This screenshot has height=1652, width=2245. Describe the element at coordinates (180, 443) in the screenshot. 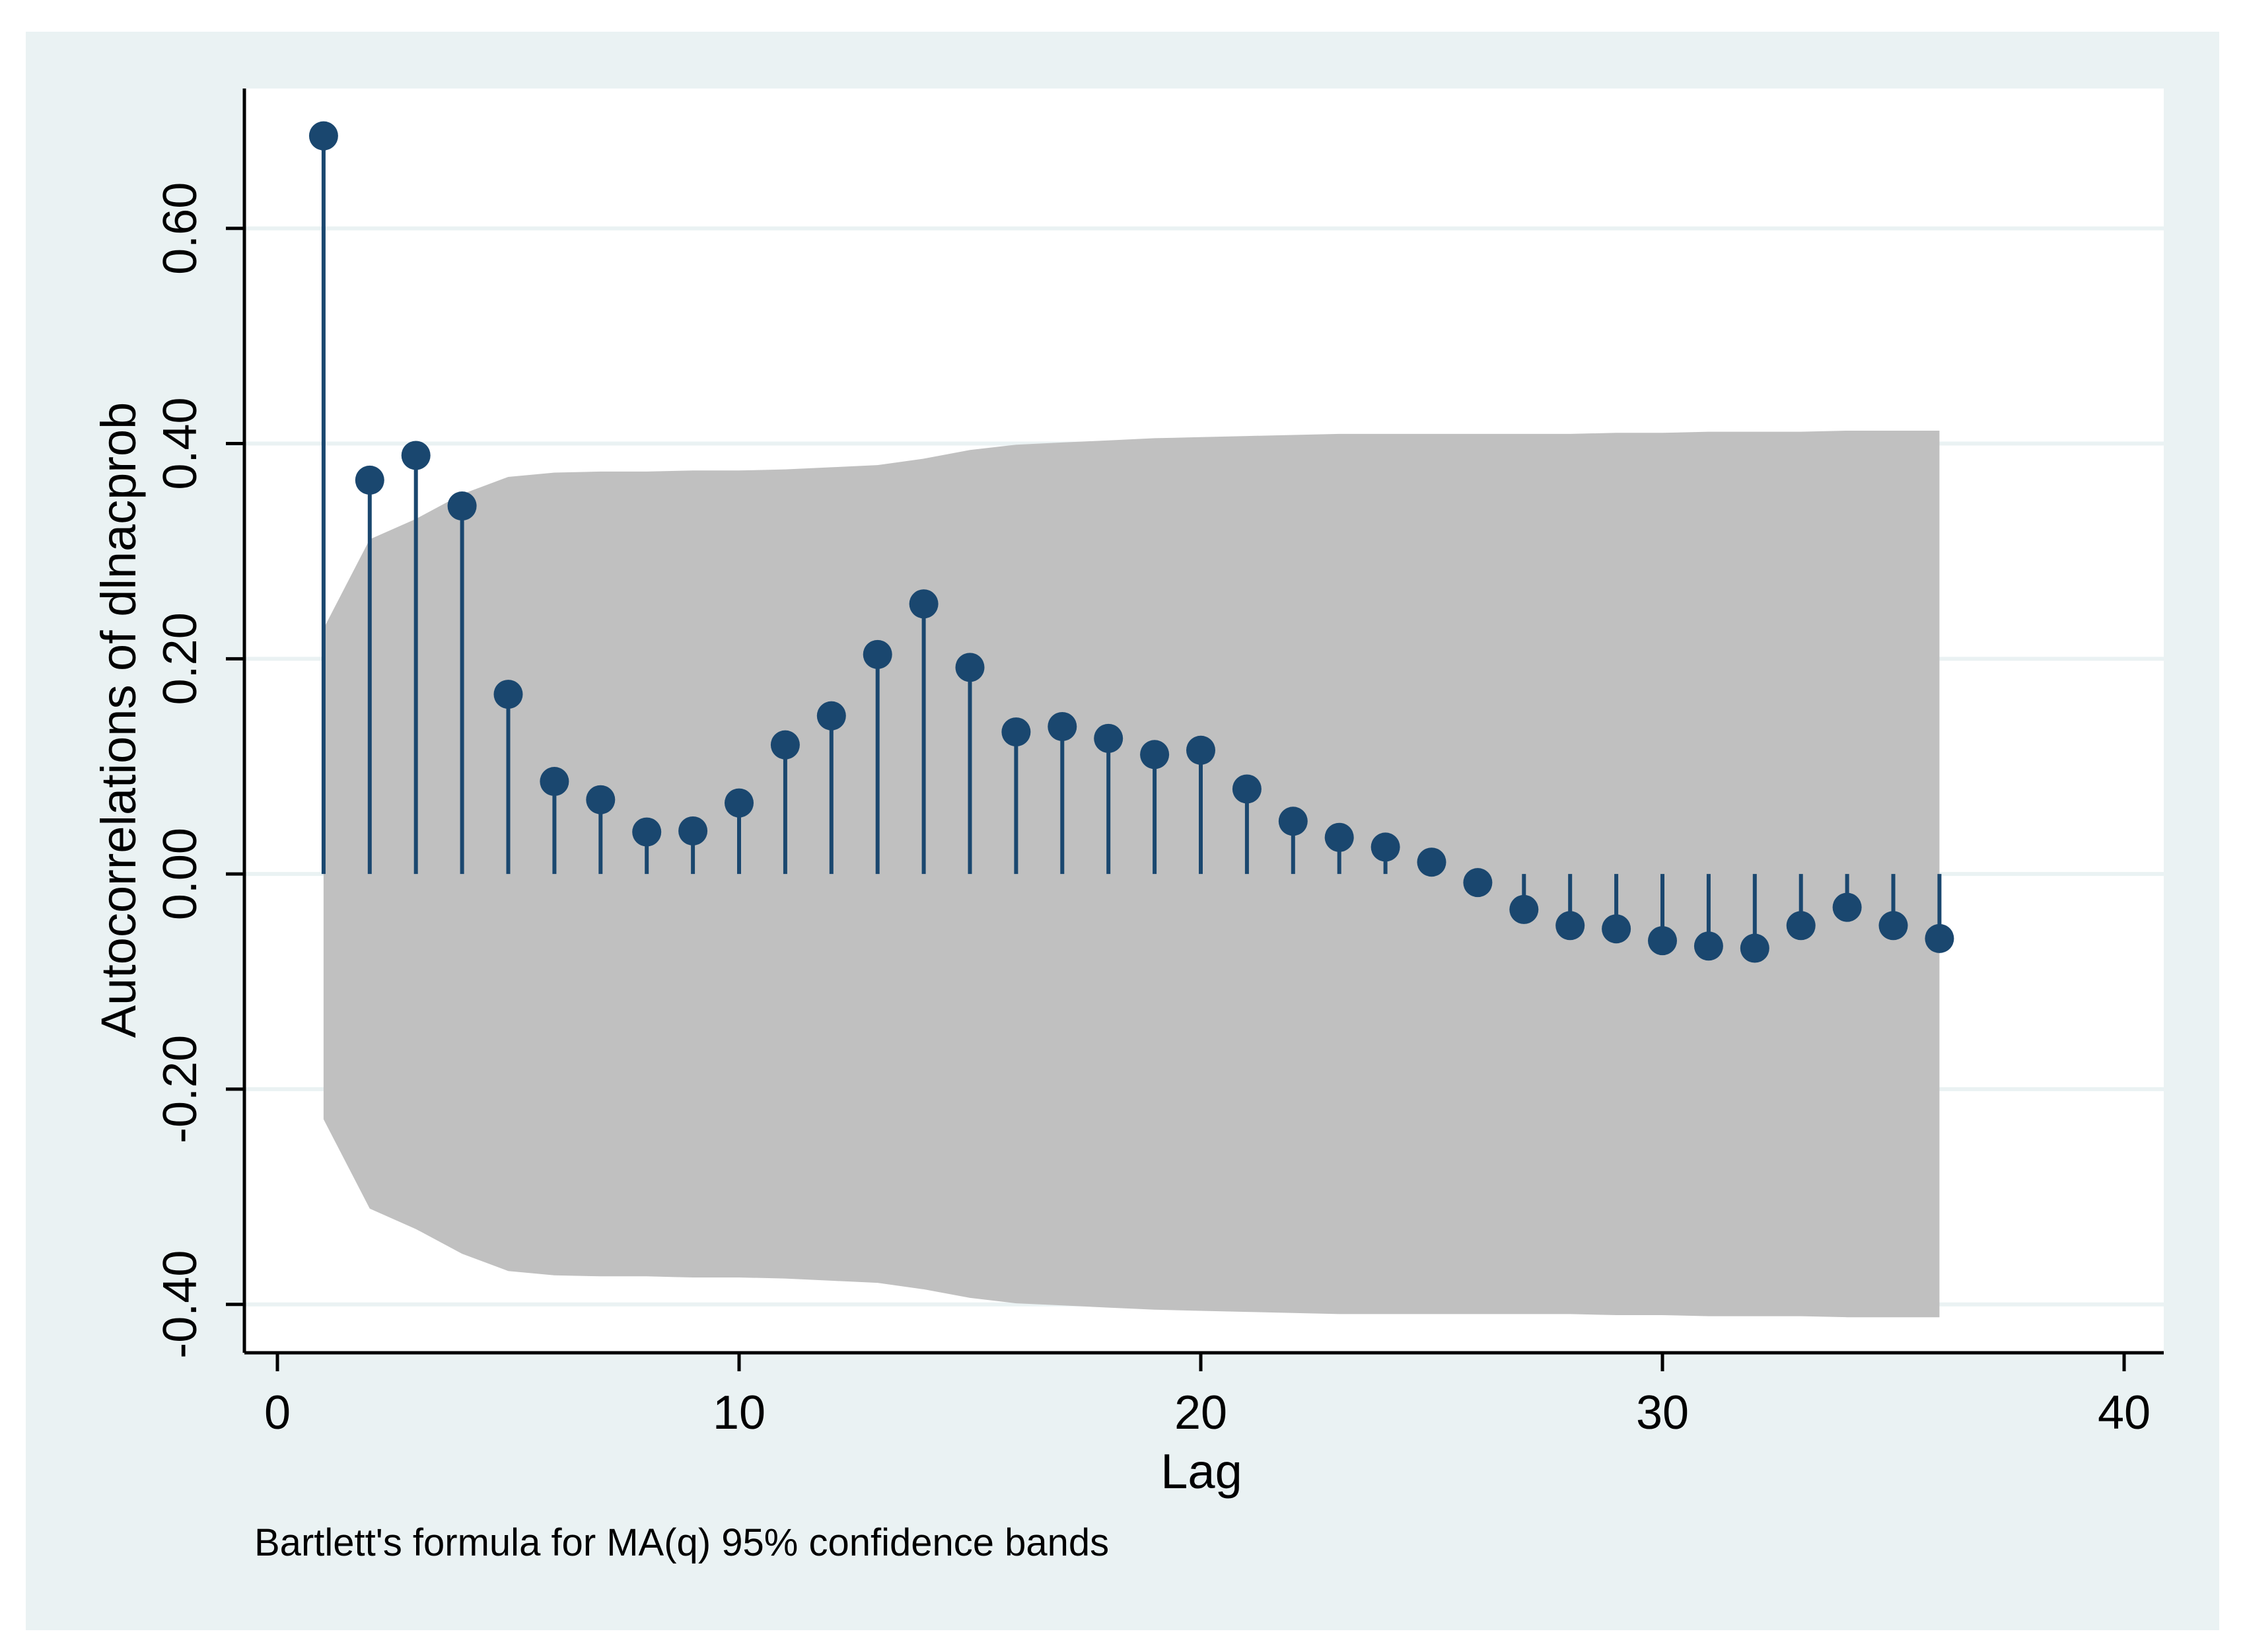

I see `y-tick-label: 0.40` at that location.